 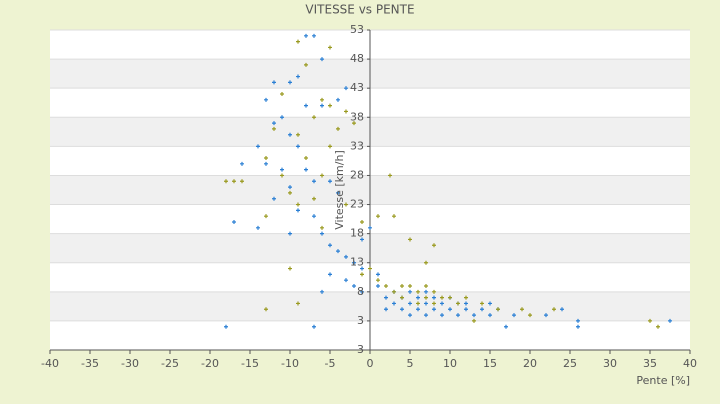 What do you see at coordinates (357, 233) in the screenshot?
I see `y-tick-label: 18` at bounding box center [357, 233].